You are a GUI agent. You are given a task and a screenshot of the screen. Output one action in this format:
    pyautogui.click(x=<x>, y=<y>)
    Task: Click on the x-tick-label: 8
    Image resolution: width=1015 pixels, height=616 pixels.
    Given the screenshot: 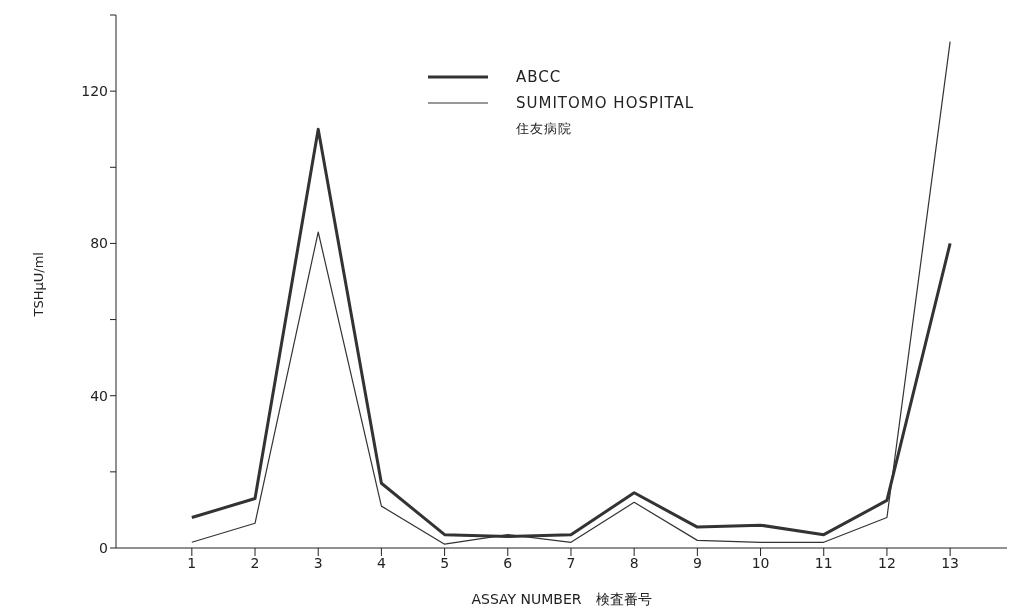 What is the action you would take?
    pyautogui.click(x=634, y=562)
    